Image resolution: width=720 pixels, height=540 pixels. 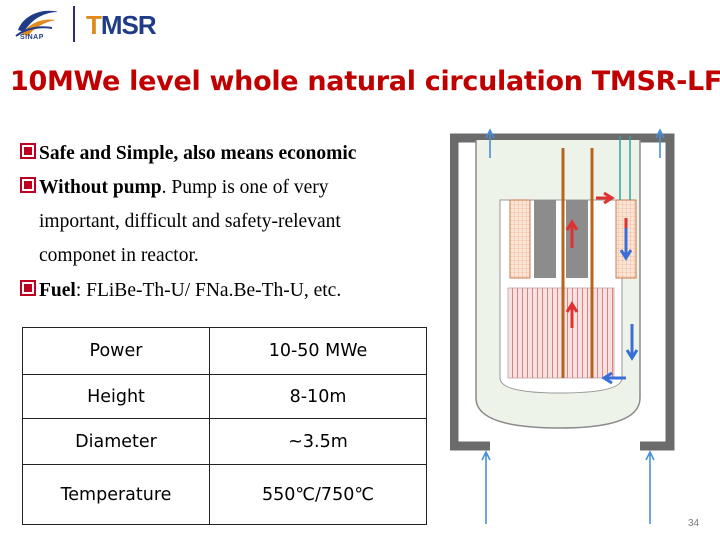 What do you see at coordinates (245, 187) in the screenshot?
I see `bullet-2-rest: . Pump is one of very` at bounding box center [245, 187].